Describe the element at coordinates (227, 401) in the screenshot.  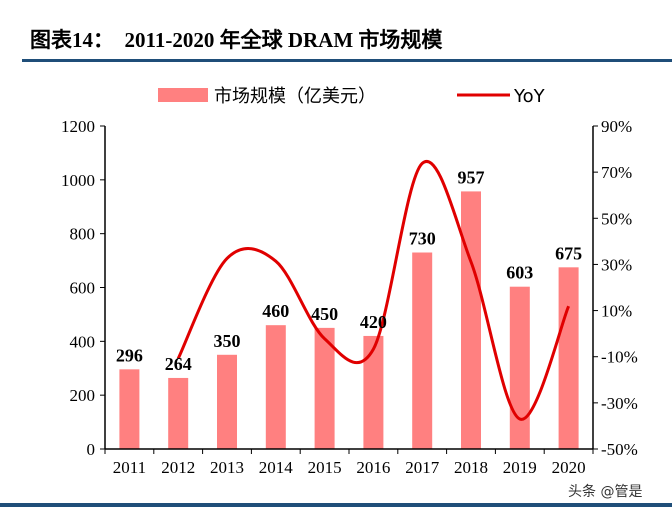
I see `bar-2013` at that location.